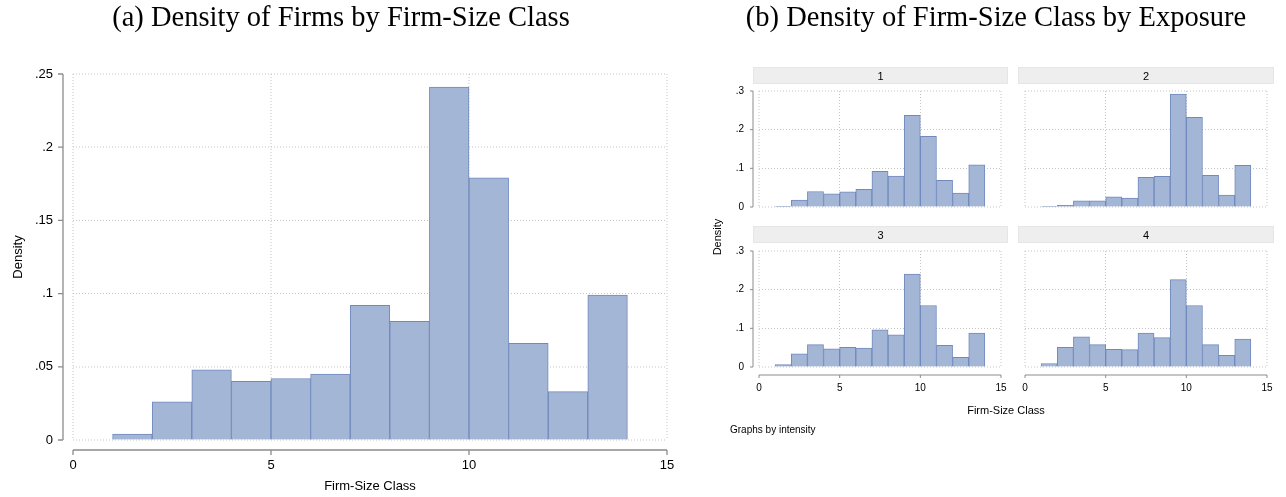 The height and width of the screenshot is (497, 1286). What do you see at coordinates (43, 219) in the screenshot?
I see `y-tick-label: .15` at bounding box center [43, 219].